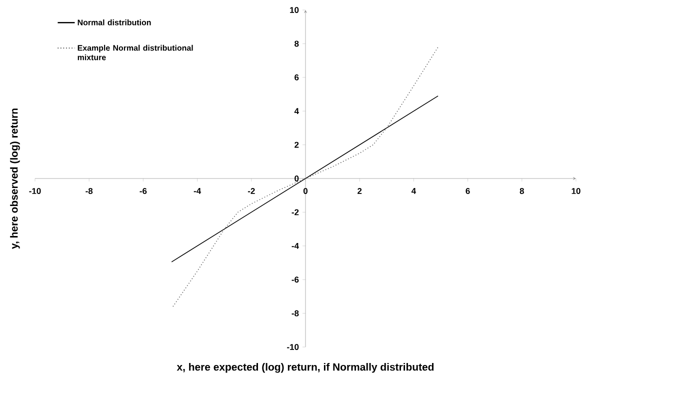  I want to click on y-tick-label: 0, so click(296, 179).